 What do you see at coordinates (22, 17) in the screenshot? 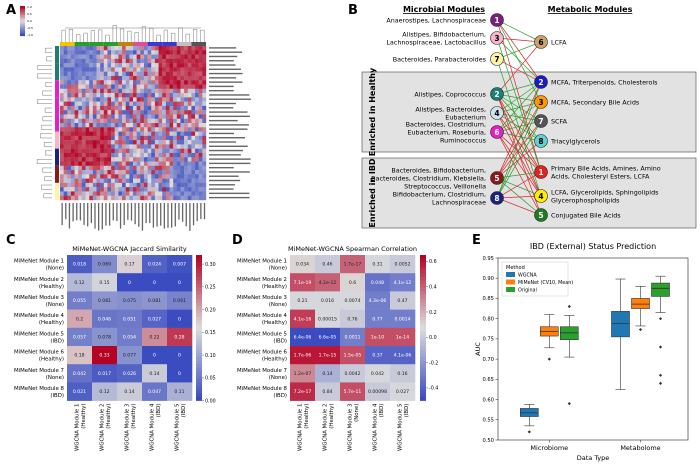
I see `colorbar-a-segment` at bounding box center [22, 17].